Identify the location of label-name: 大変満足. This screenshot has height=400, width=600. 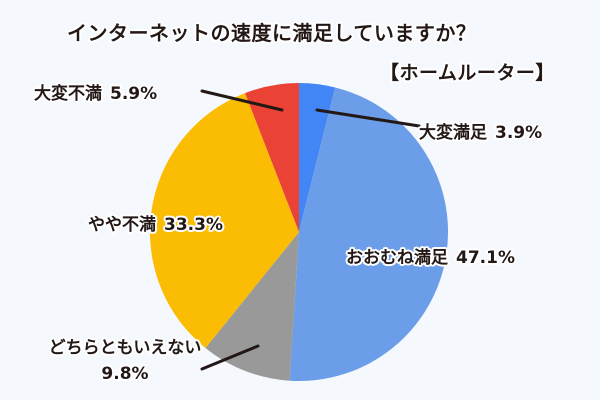
(453, 133).